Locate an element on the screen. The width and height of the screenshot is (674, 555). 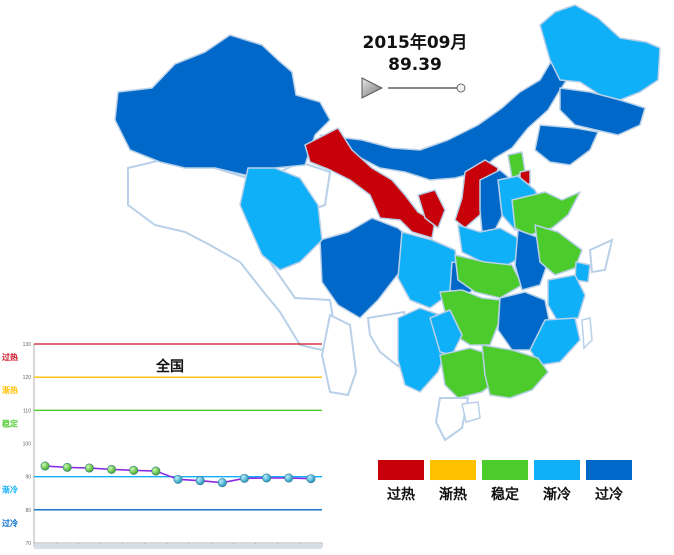
timeline-handle is located at coordinates (461, 88).